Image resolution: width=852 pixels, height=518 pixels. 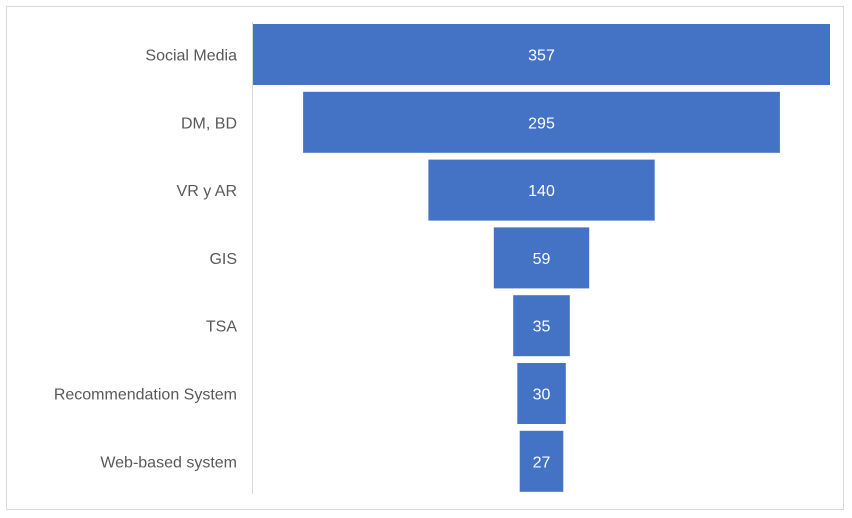 What do you see at coordinates (221, 327) in the screenshot?
I see `category-label-4: TSA` at bounding box center [221, 327].